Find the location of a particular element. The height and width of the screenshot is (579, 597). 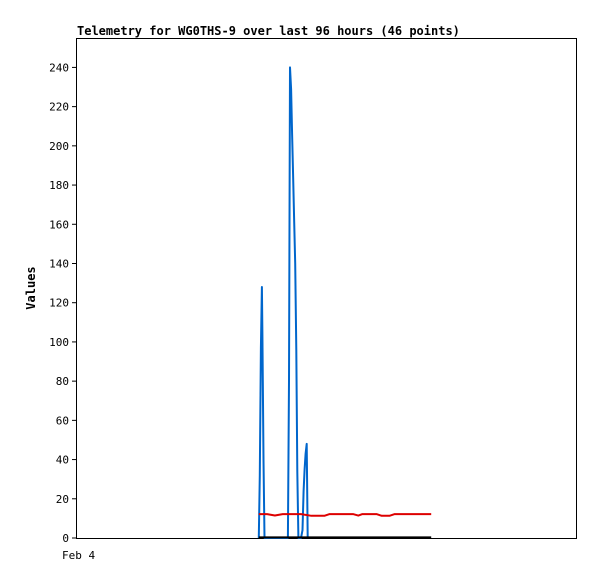

y-tick-label: 240 is located at coordinates (59, 67).